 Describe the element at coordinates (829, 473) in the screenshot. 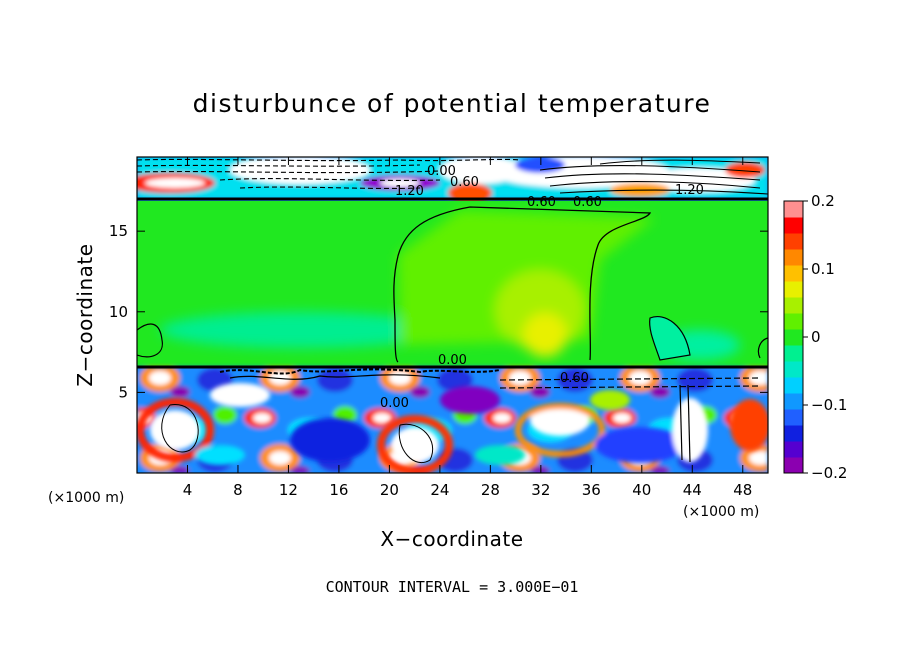

I see `colorbar-tick-label: −0.2` at that location.